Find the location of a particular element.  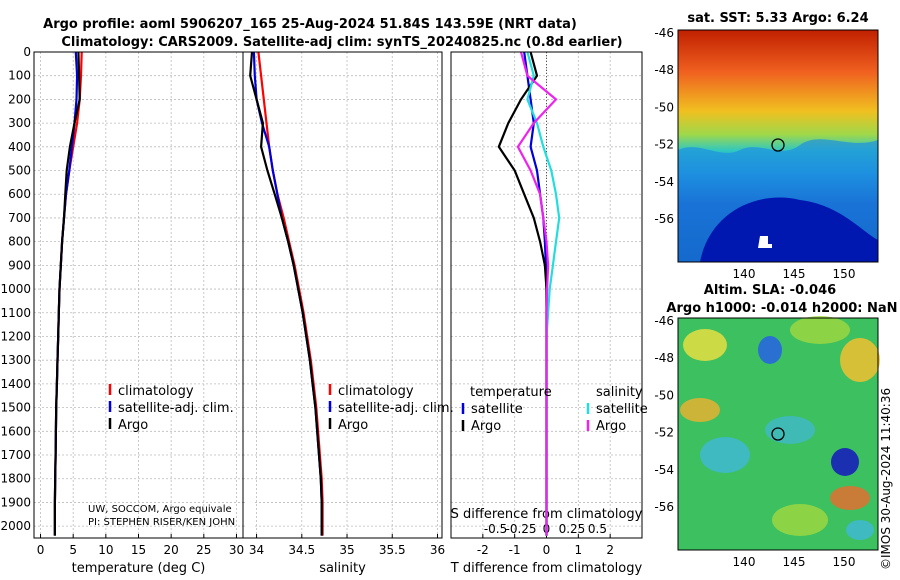

y-tick-label: 300 is located at coordinates (19, 123).